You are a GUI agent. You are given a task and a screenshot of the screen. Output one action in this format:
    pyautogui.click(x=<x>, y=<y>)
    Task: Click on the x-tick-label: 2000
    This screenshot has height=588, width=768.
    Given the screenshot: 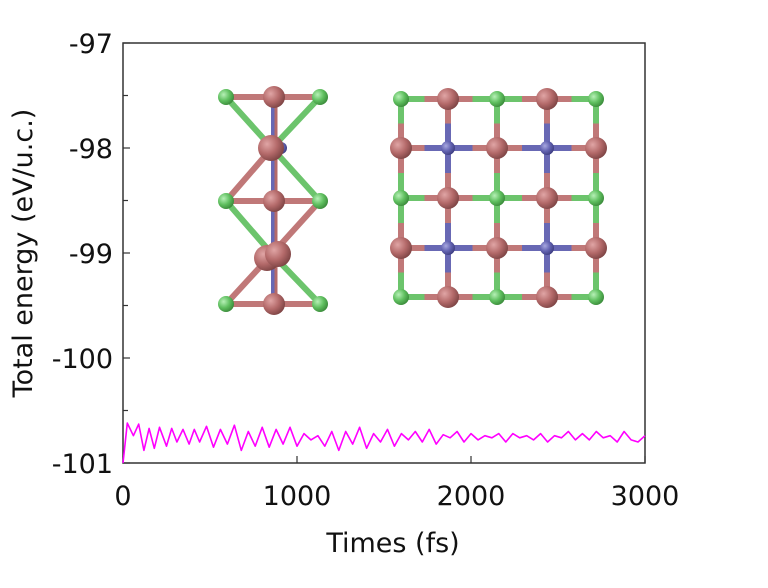 What is the action you would take?
    pyautogui.click(x=471, y=496)
    